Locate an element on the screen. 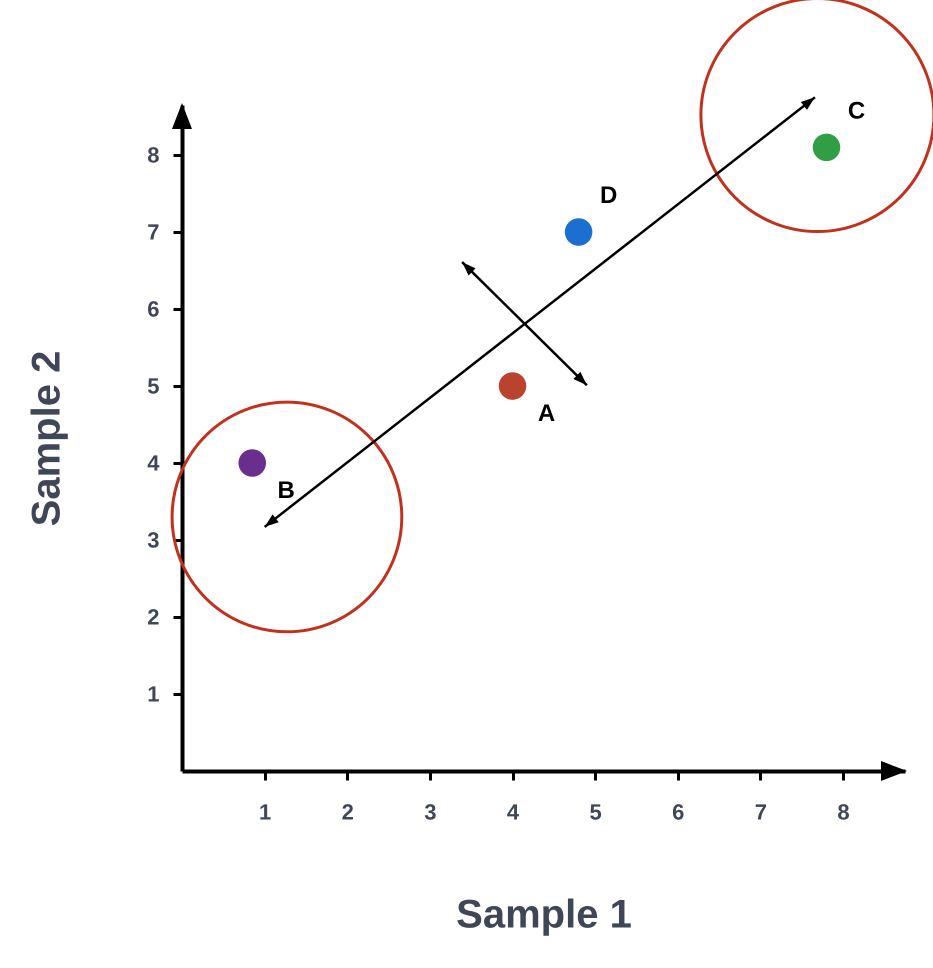  x-tick-label: 1 is located at coordinates (265, 812).